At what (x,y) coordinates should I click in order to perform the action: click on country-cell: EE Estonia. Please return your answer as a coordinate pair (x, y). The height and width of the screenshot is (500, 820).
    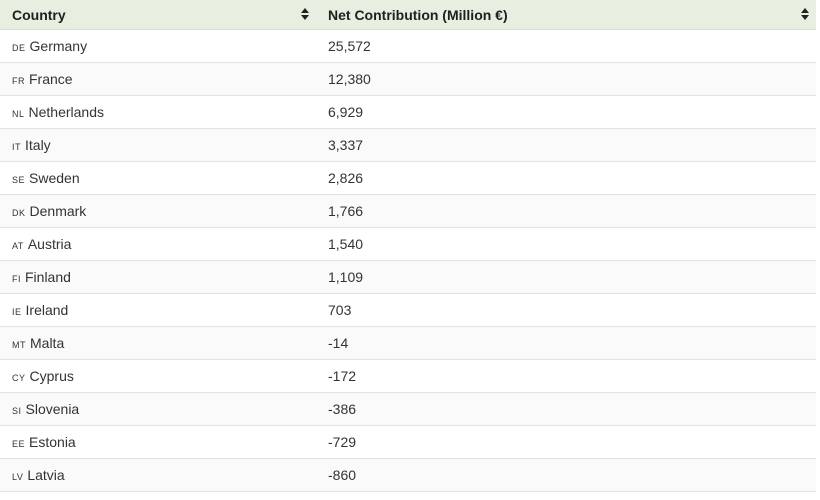
    Looking at the image, I should click on (158, 442).